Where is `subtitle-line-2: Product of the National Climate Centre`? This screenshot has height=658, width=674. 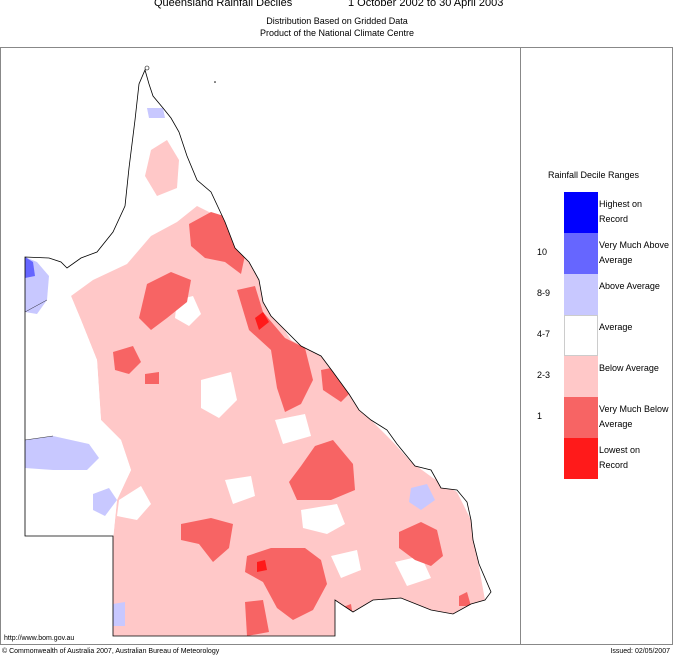
subtitle-line-2: Product of the National Climate Centre is located at coordinates (337, 33).